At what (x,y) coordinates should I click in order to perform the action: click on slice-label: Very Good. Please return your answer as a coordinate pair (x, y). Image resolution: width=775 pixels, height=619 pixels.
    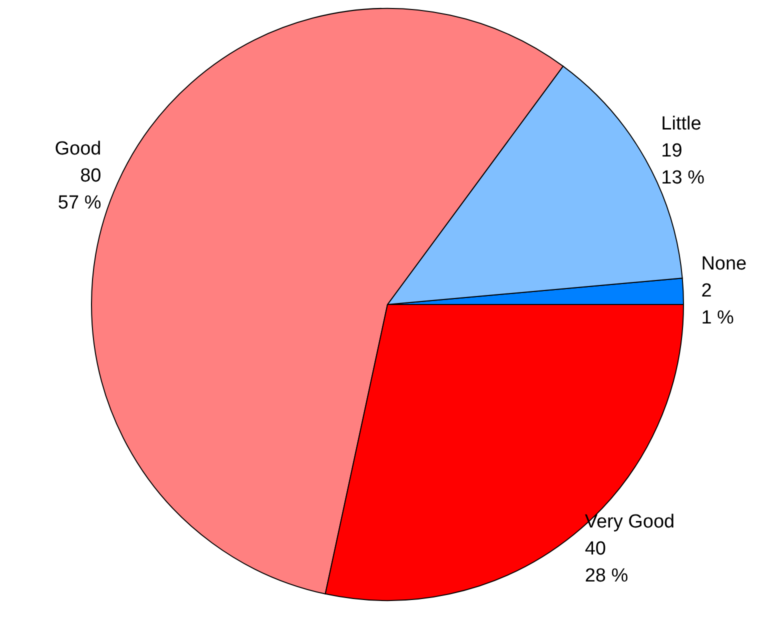
    Looking at the image, I should click on (629, 522).